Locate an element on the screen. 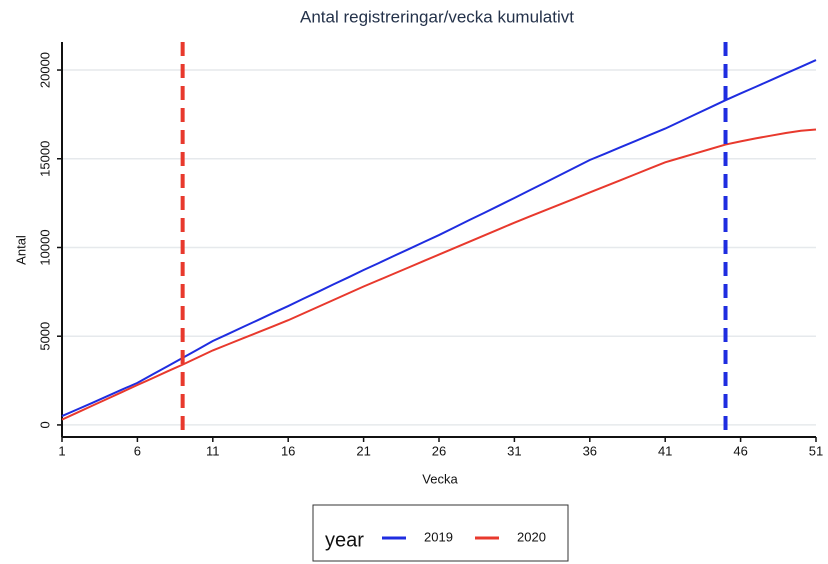 The height and width of the screenshot is (564, 828). x-tick-label: 6 is located at coordinates (137, 450).